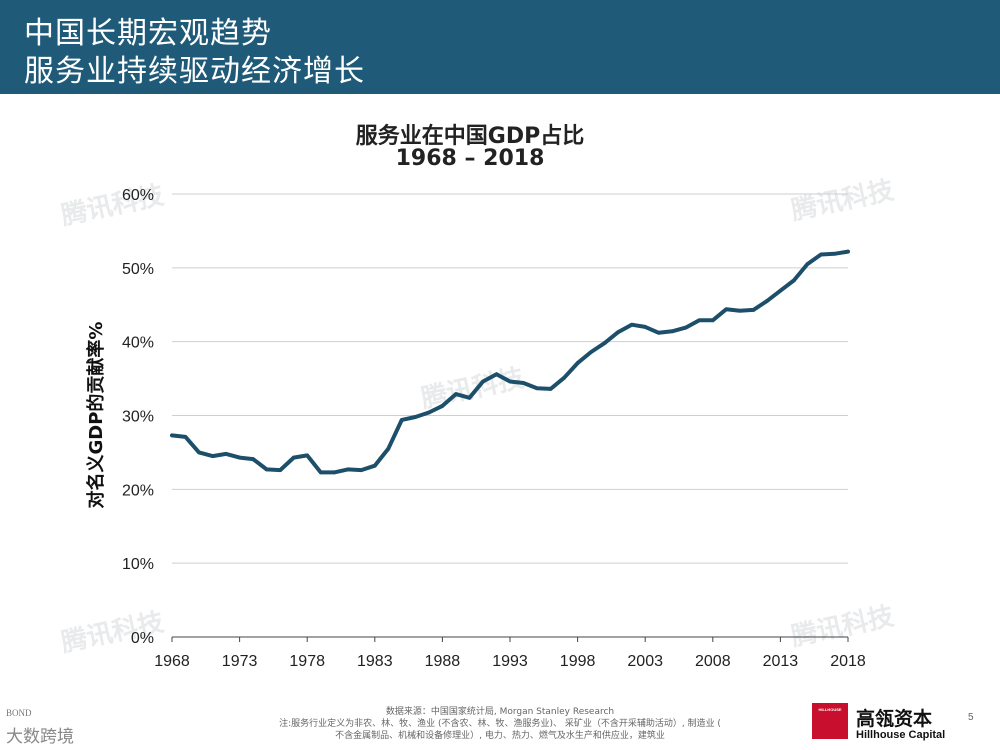 The width and height of the screenshot is (1000, 750). Describe the element at coordinates (443, 661) in the screenshot. I see `x-tick-label: 1988` at that location.